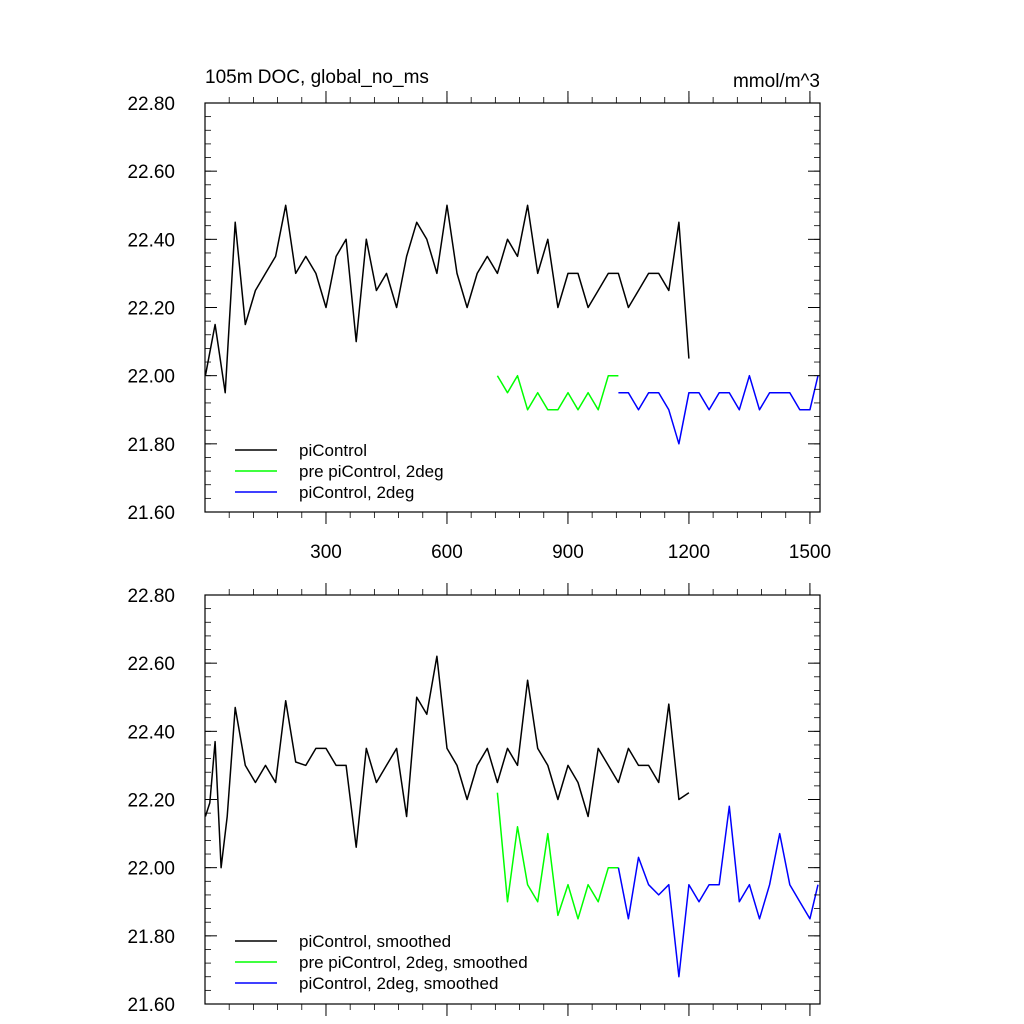 The height and width of the screenshot is (1024, 1024). Describe the element at coordinates (689, 552) in the screenshot. I see `x-tick-label: 1200` at that location.